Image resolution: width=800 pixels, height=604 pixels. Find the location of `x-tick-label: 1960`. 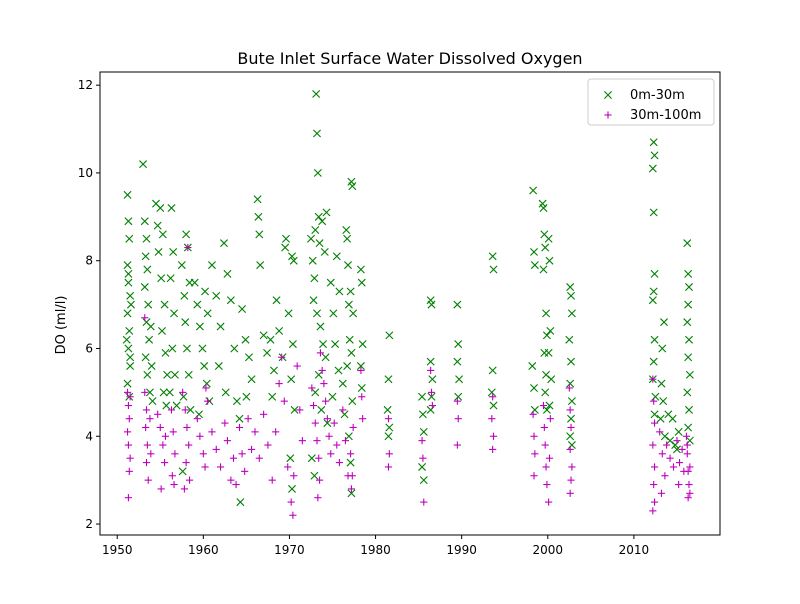

x-tick-label: 1960 is located at coordinates (203, 550).